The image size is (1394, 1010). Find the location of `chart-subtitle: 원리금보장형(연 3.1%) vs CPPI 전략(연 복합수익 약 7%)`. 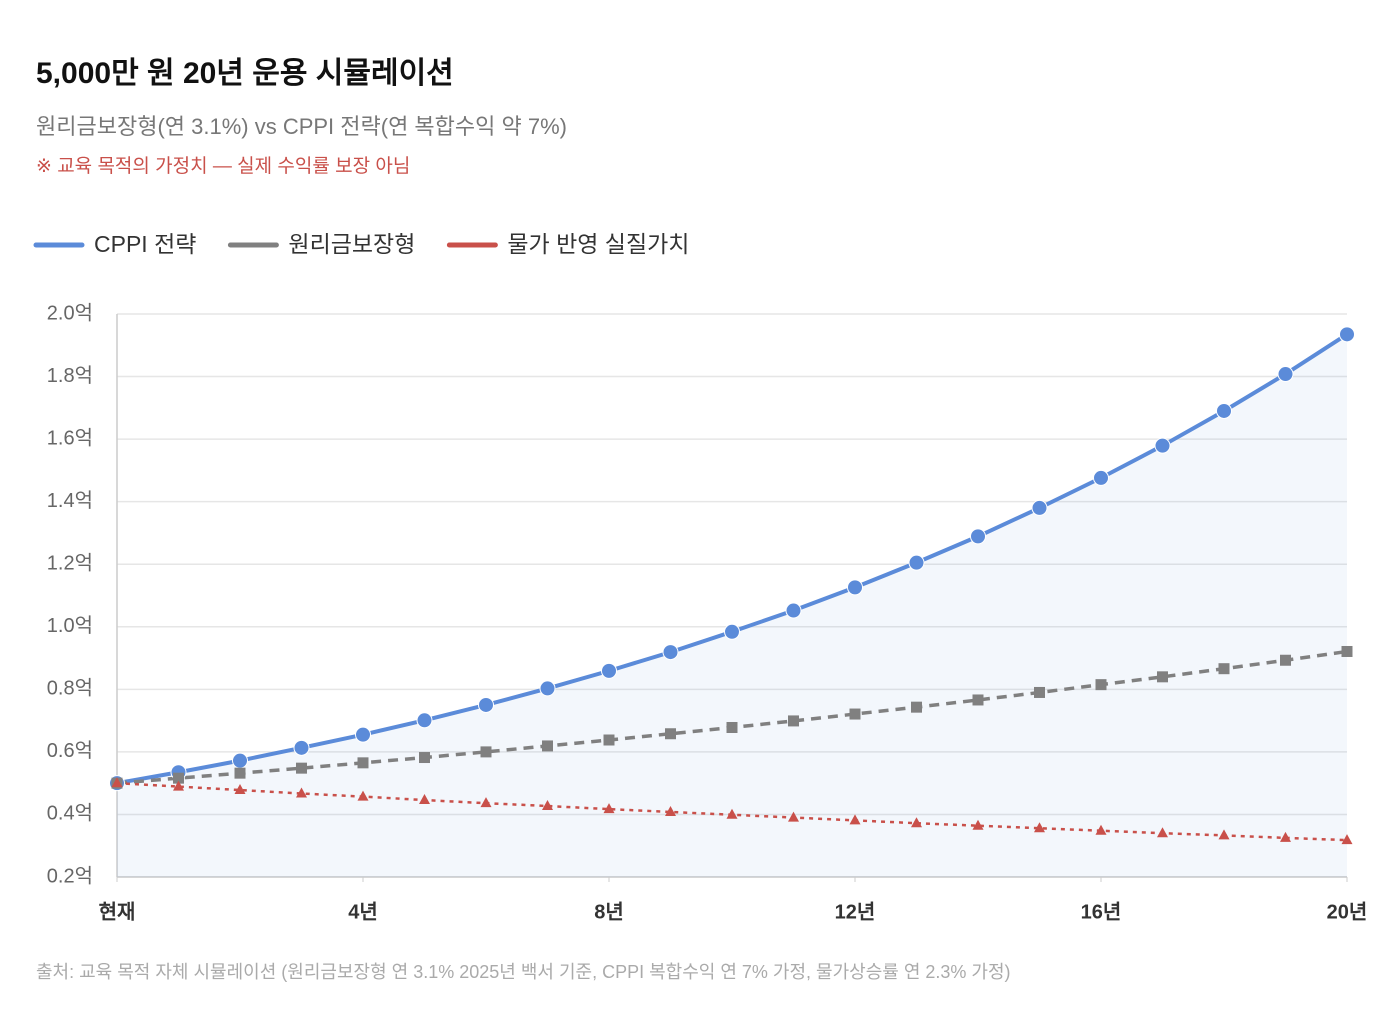

chart-subtitle: 원리금보장형(연 3.1%) vs CPPI 전략(연 복합수익 약 7%) is located at coordinates (301, 126).